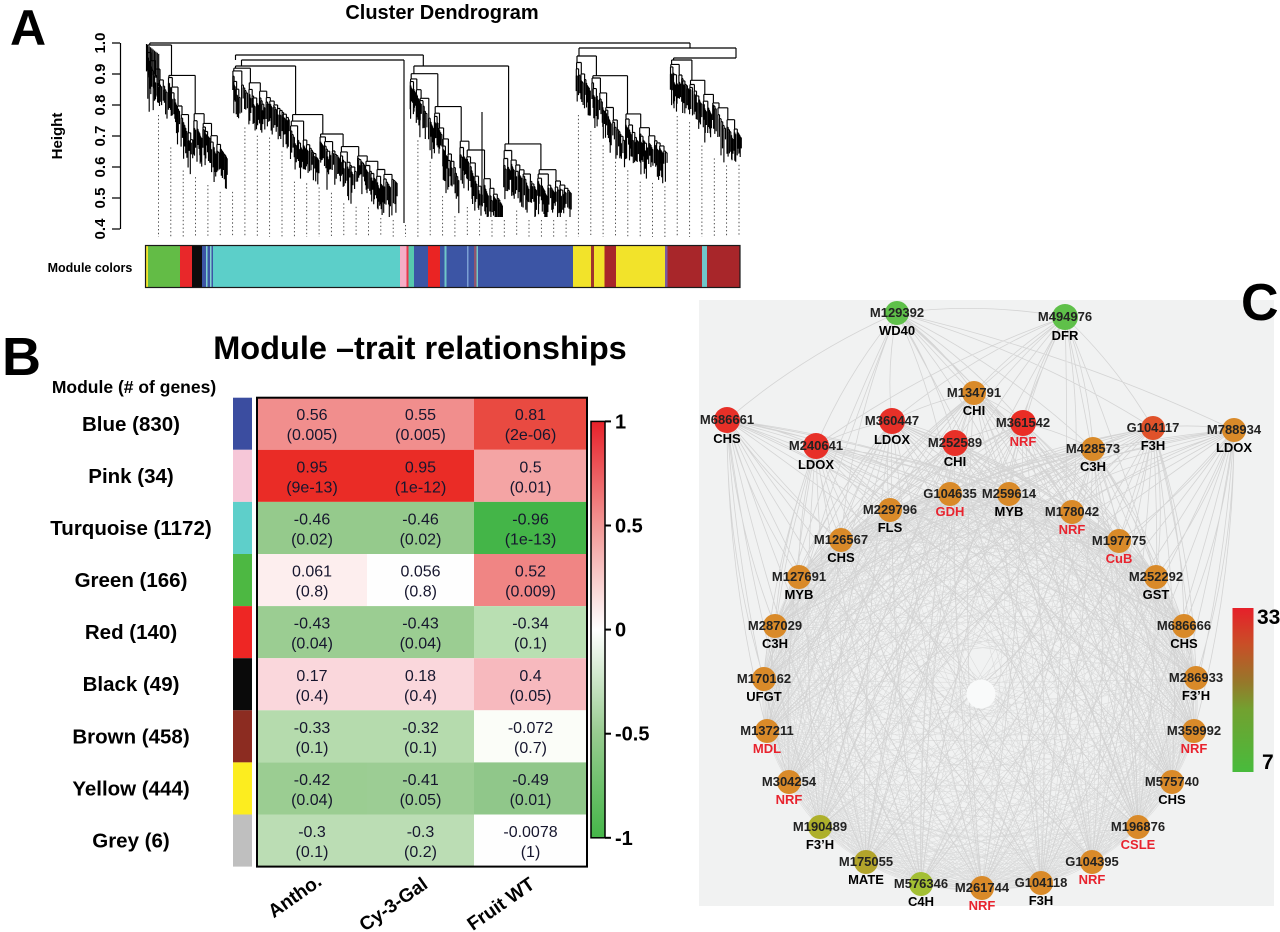 The image size is (1280, 932). What do you see at coordinates (1153, 427) in the screenshot?
I see `svg-text: G104117` at bounding box center [1153, 427].